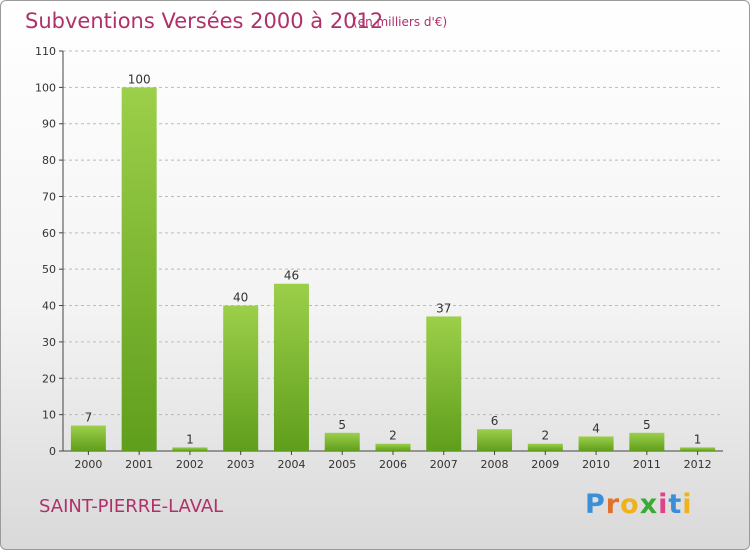 This screenshot has width=750, height=550. What do you see at coordinates (698, 464) in the screenshot?
I see `x-tick-label: 2012` at bounding box center [698, 464].